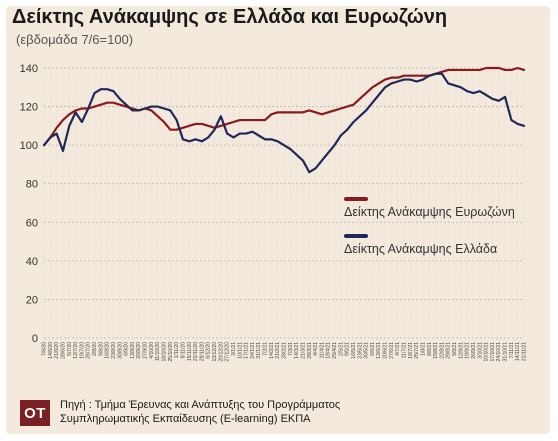 This screenshot has width=558, height=441. Describe the element at coordinates (127, 349) in the screenshot. I see `x-tick-label: 6/9/20` at that location.